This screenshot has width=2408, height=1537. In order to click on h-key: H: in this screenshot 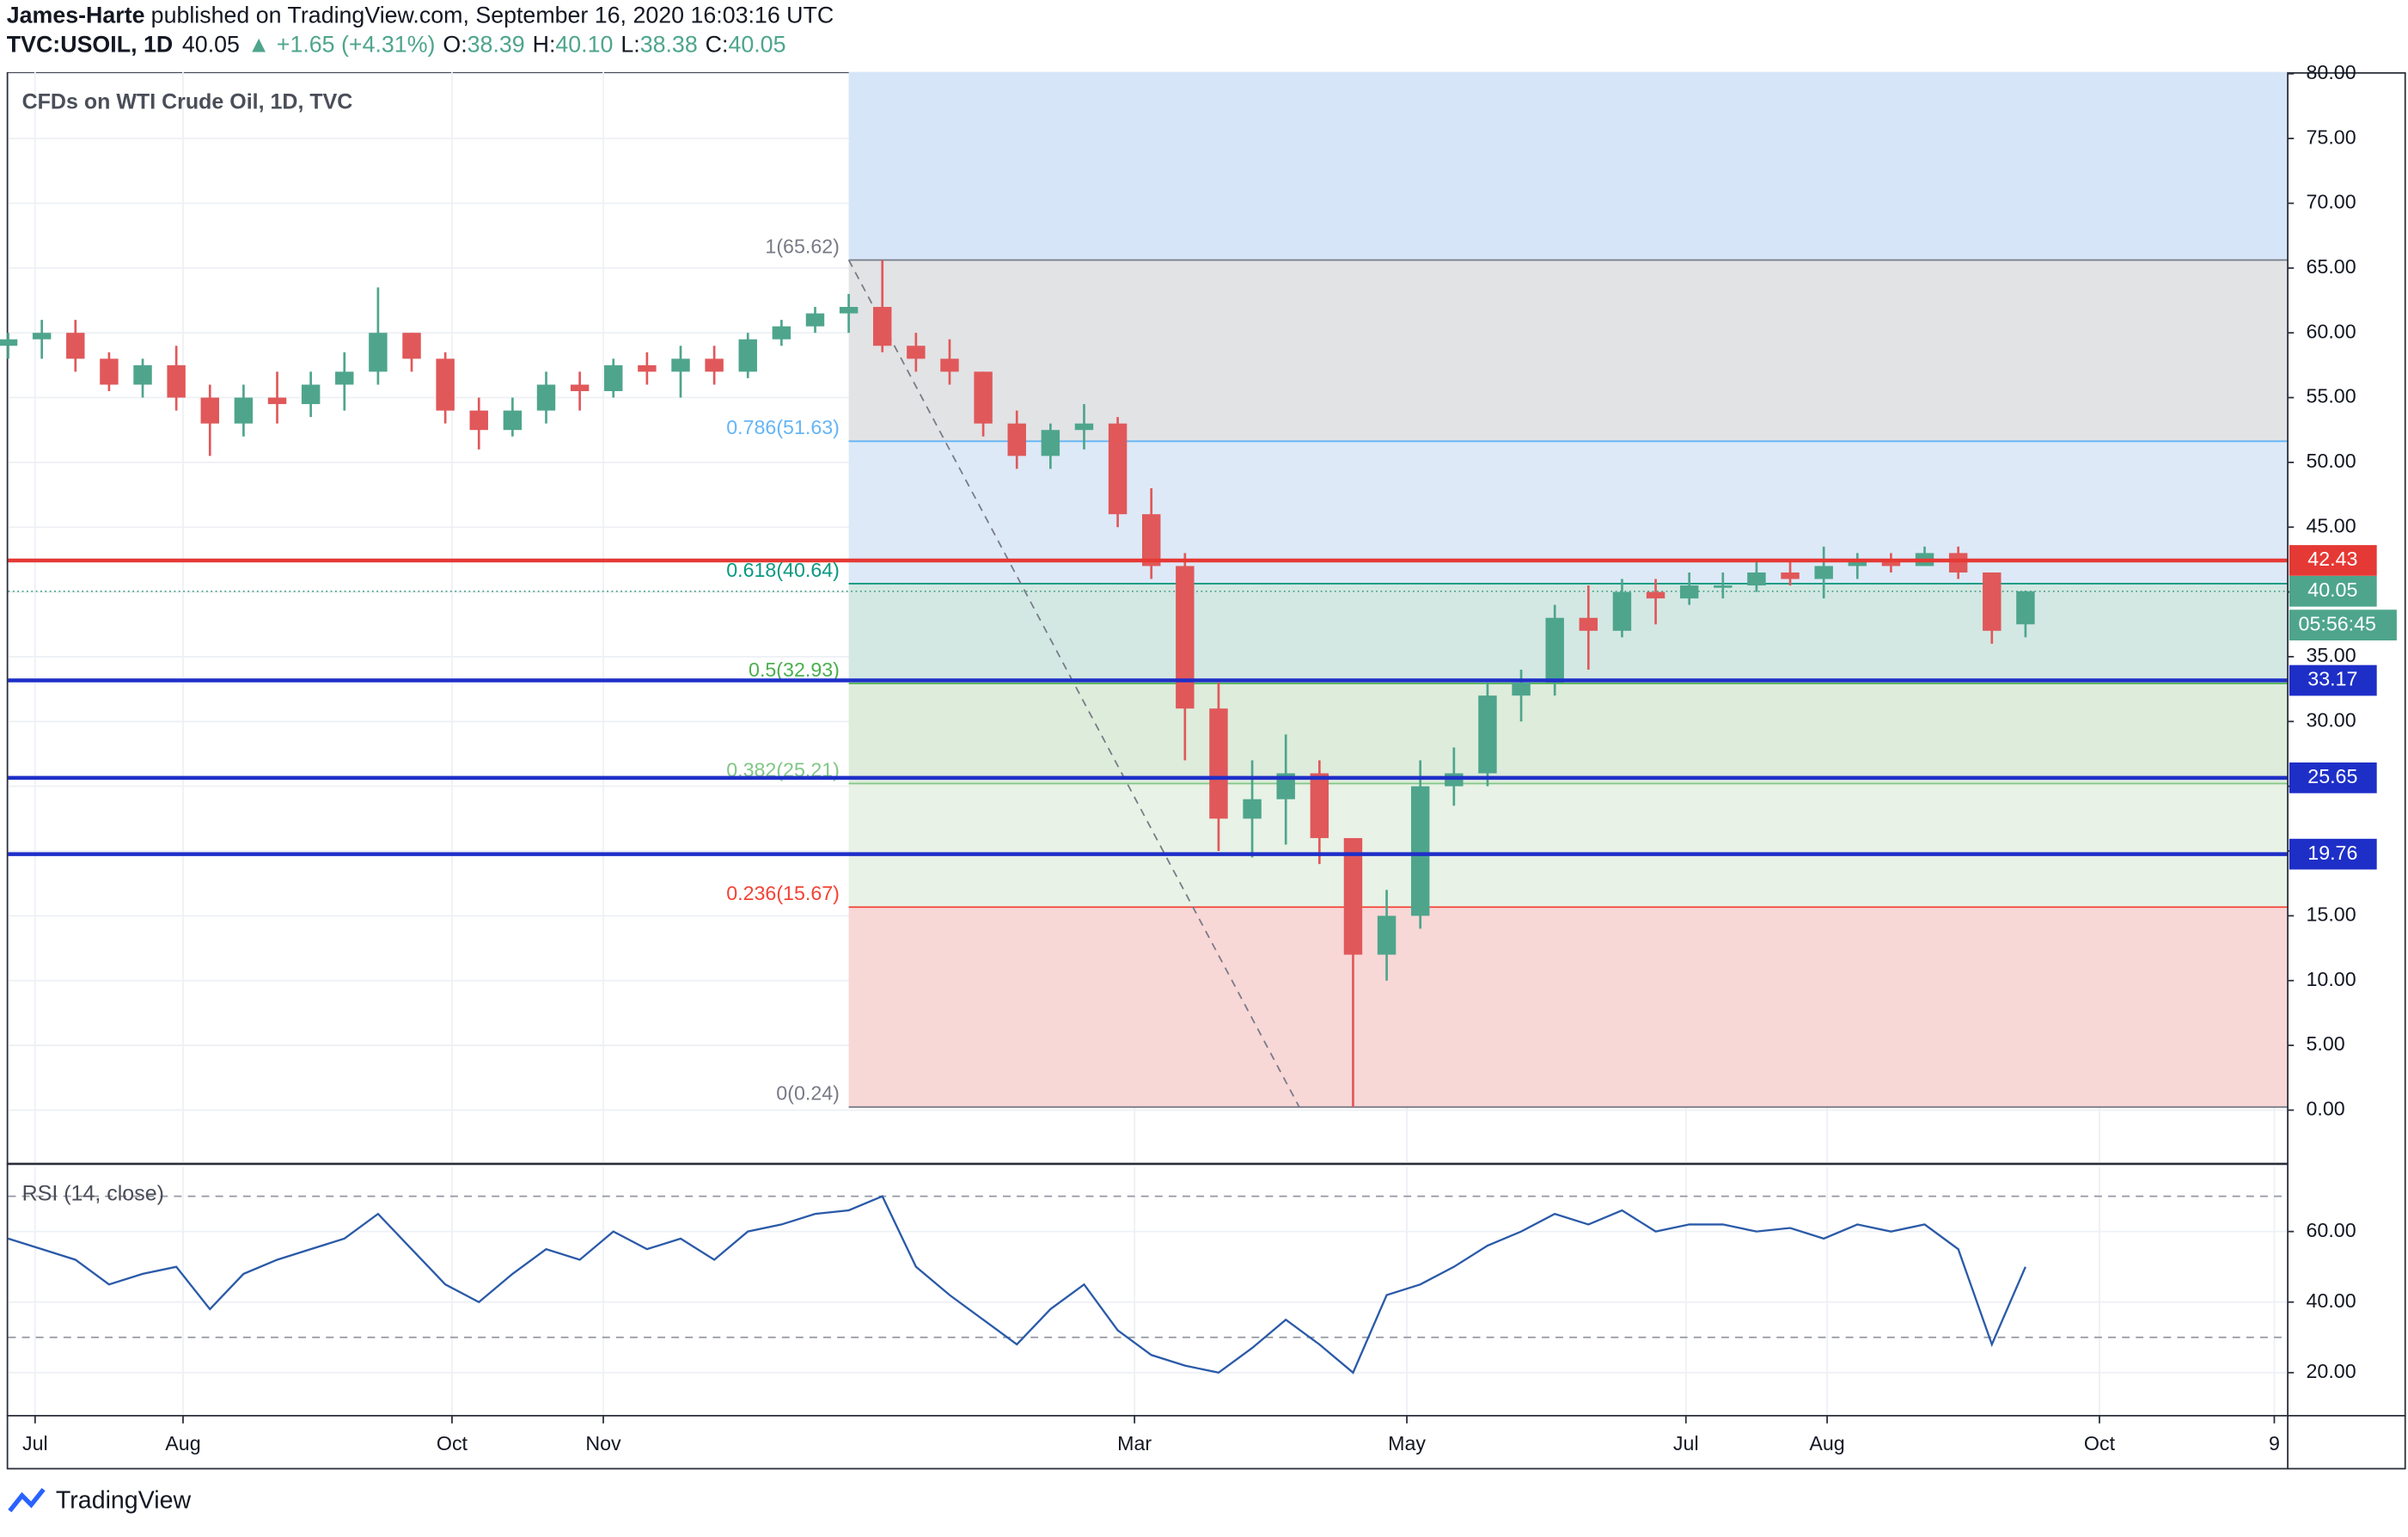, I will do `click(544, 45)`.